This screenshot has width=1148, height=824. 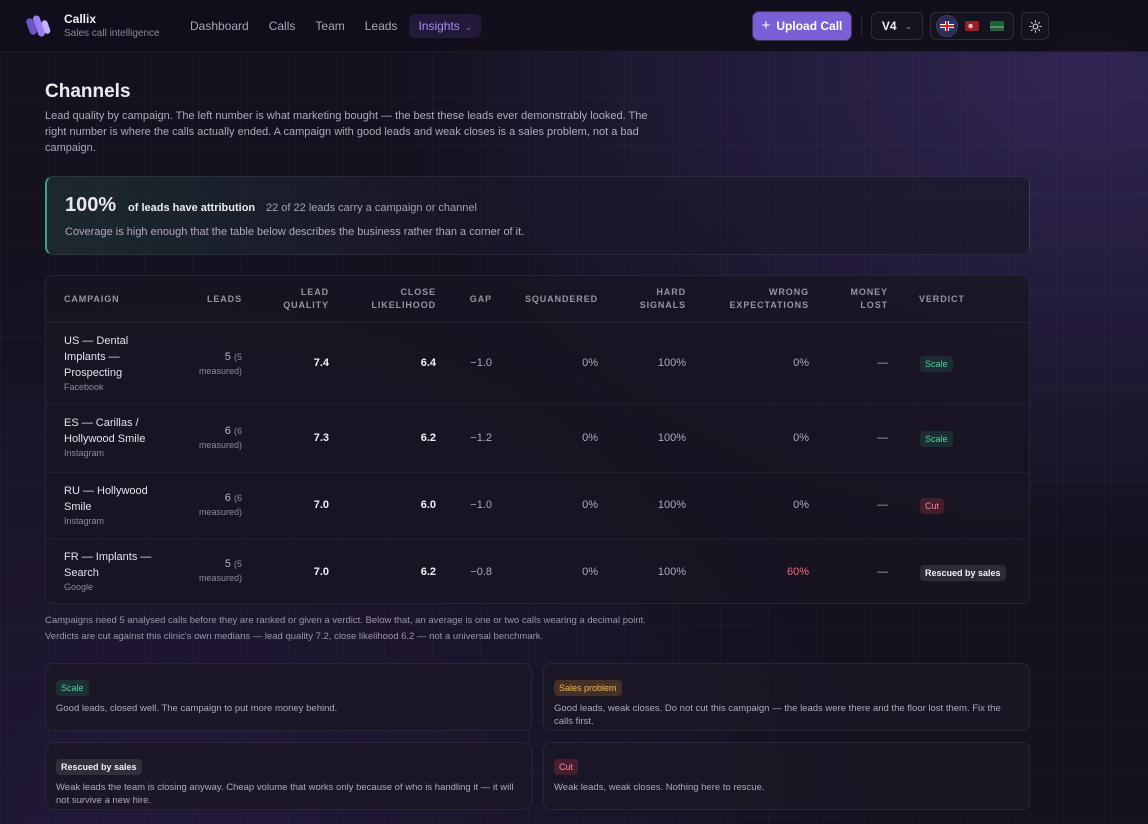 I want to click on nav-dashboard: Dashboard, so click(x=219, y=26).